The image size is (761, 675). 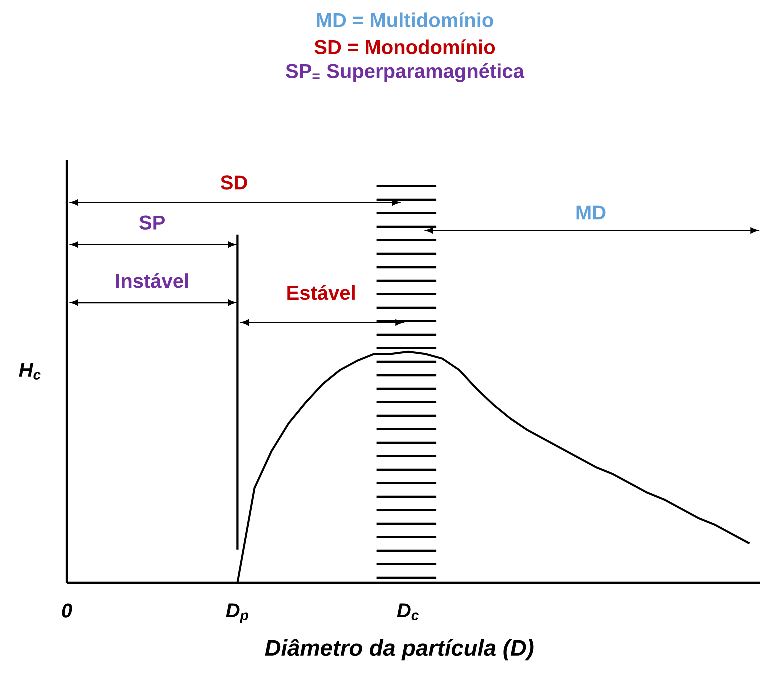 I want to click on text: SP$_{=}$ Superparamagnética, so click(x=405, y=73).